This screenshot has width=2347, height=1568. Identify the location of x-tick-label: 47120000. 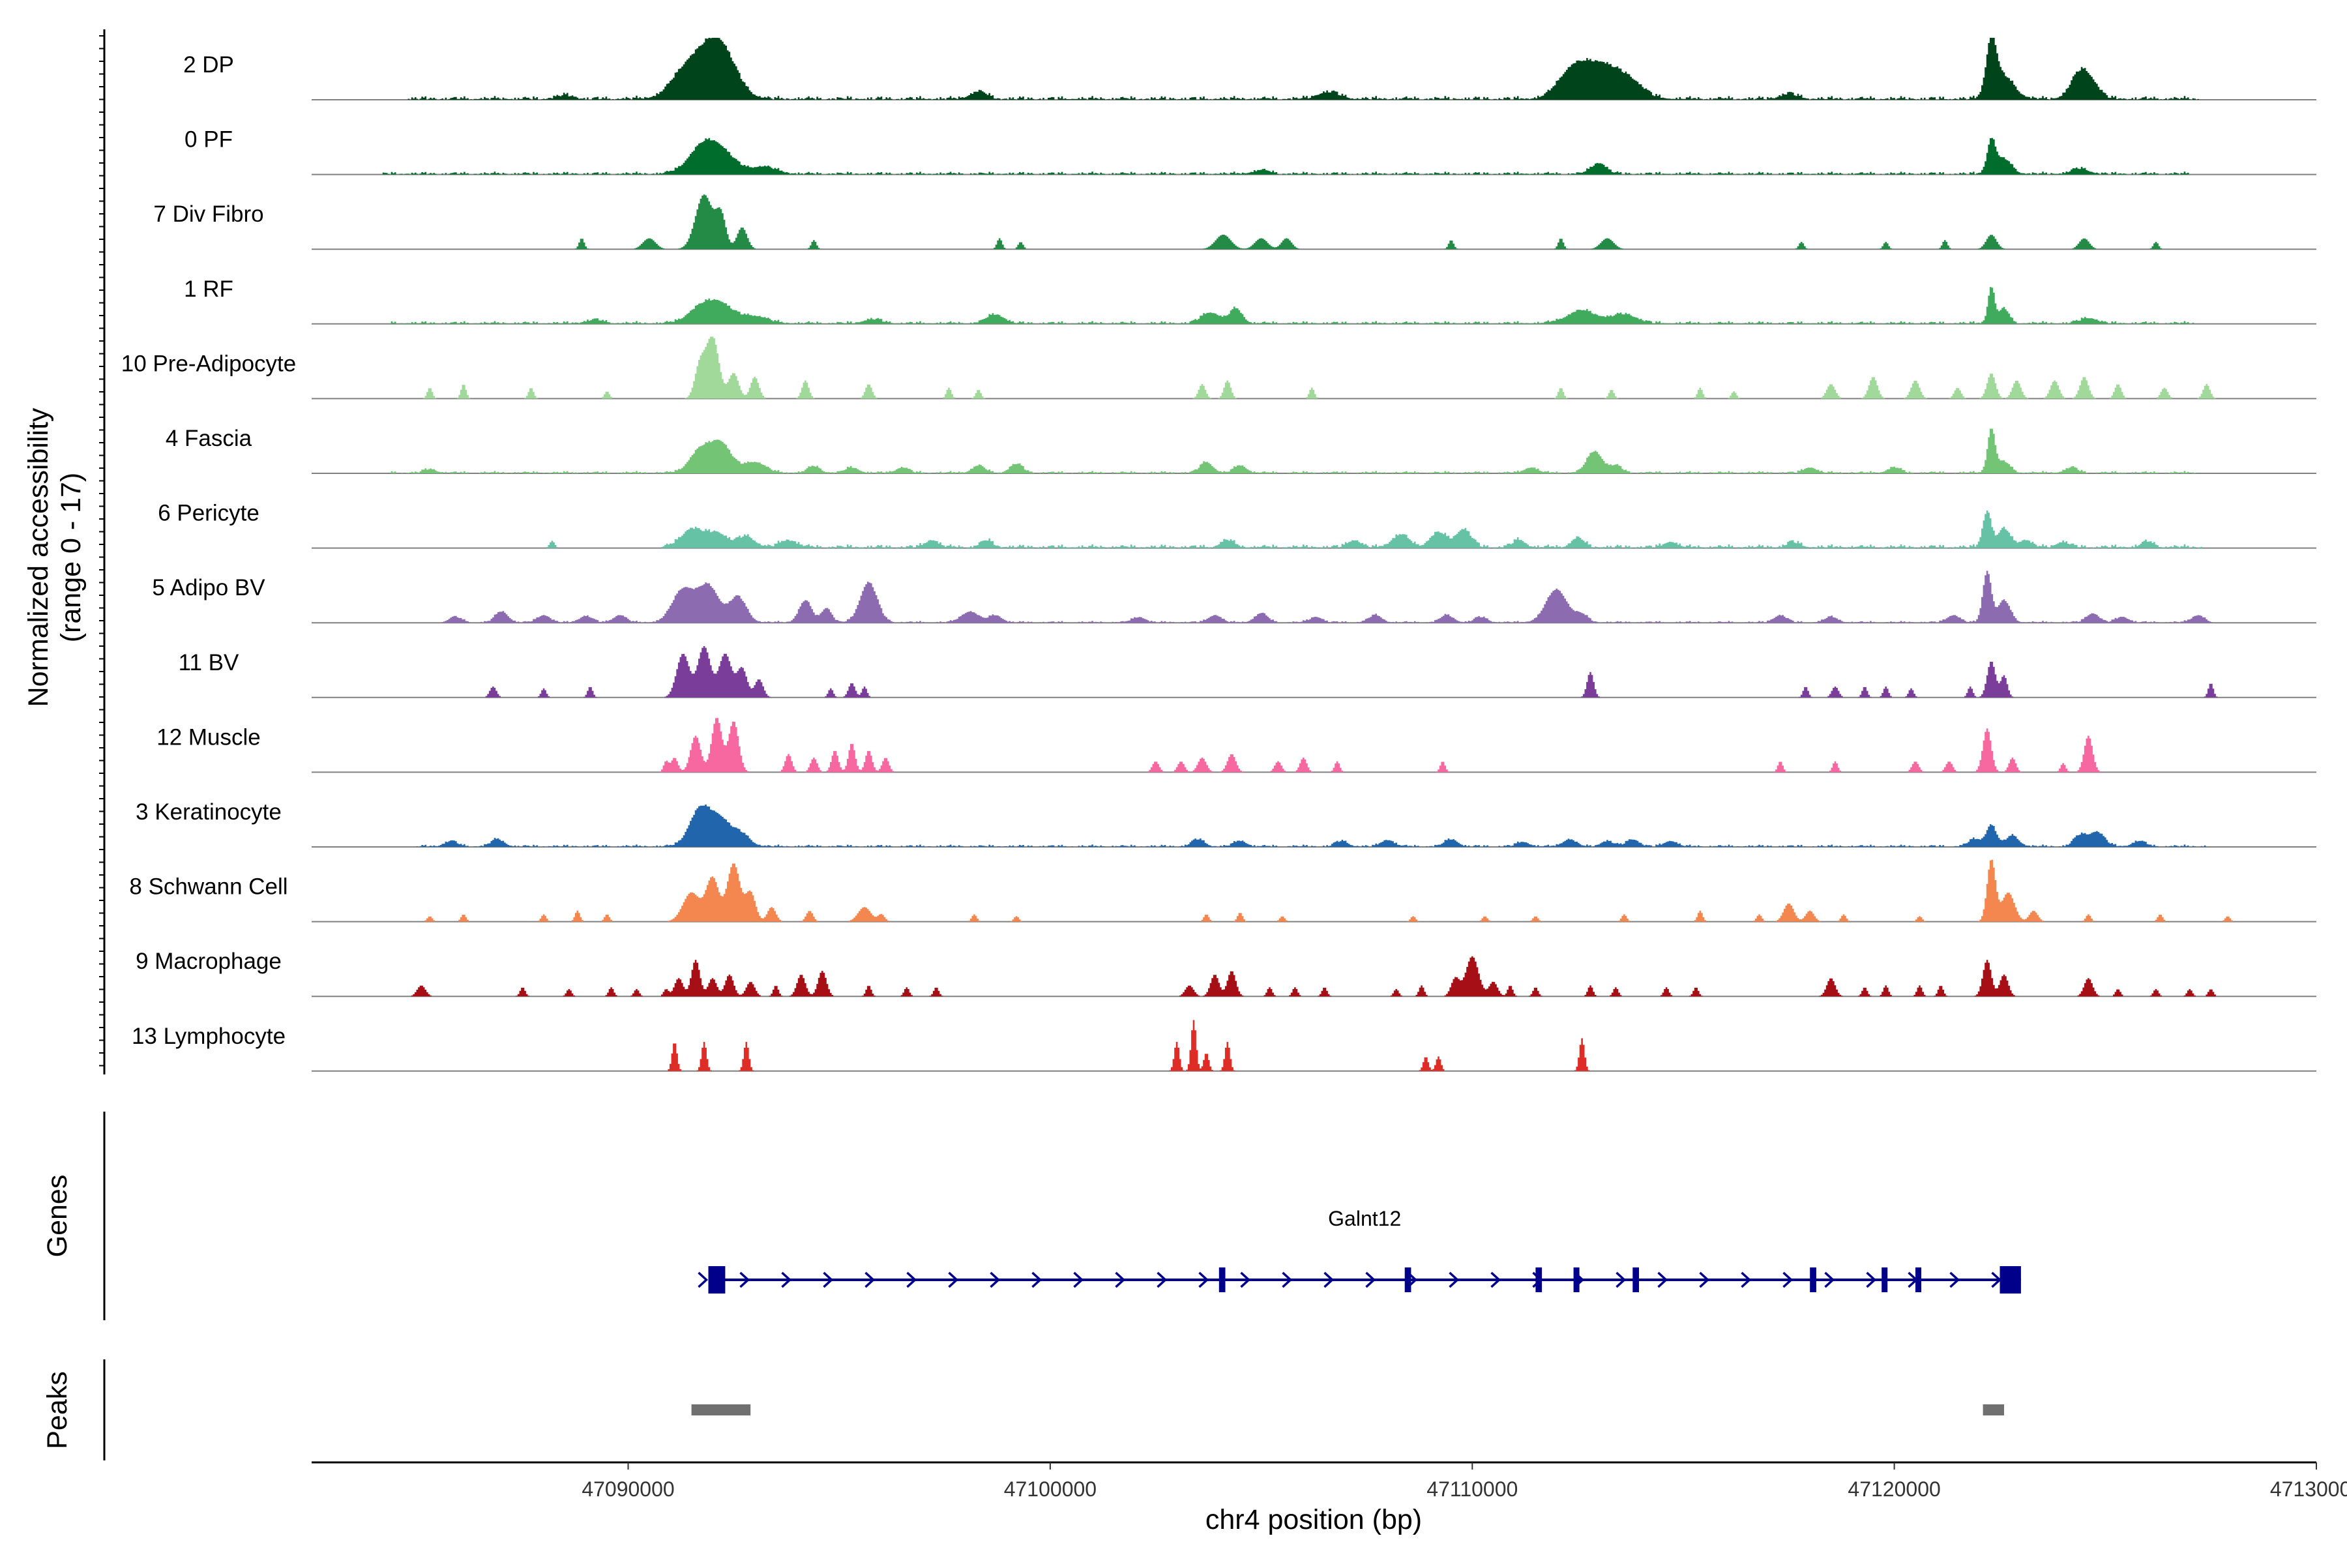
(1894, 1489).